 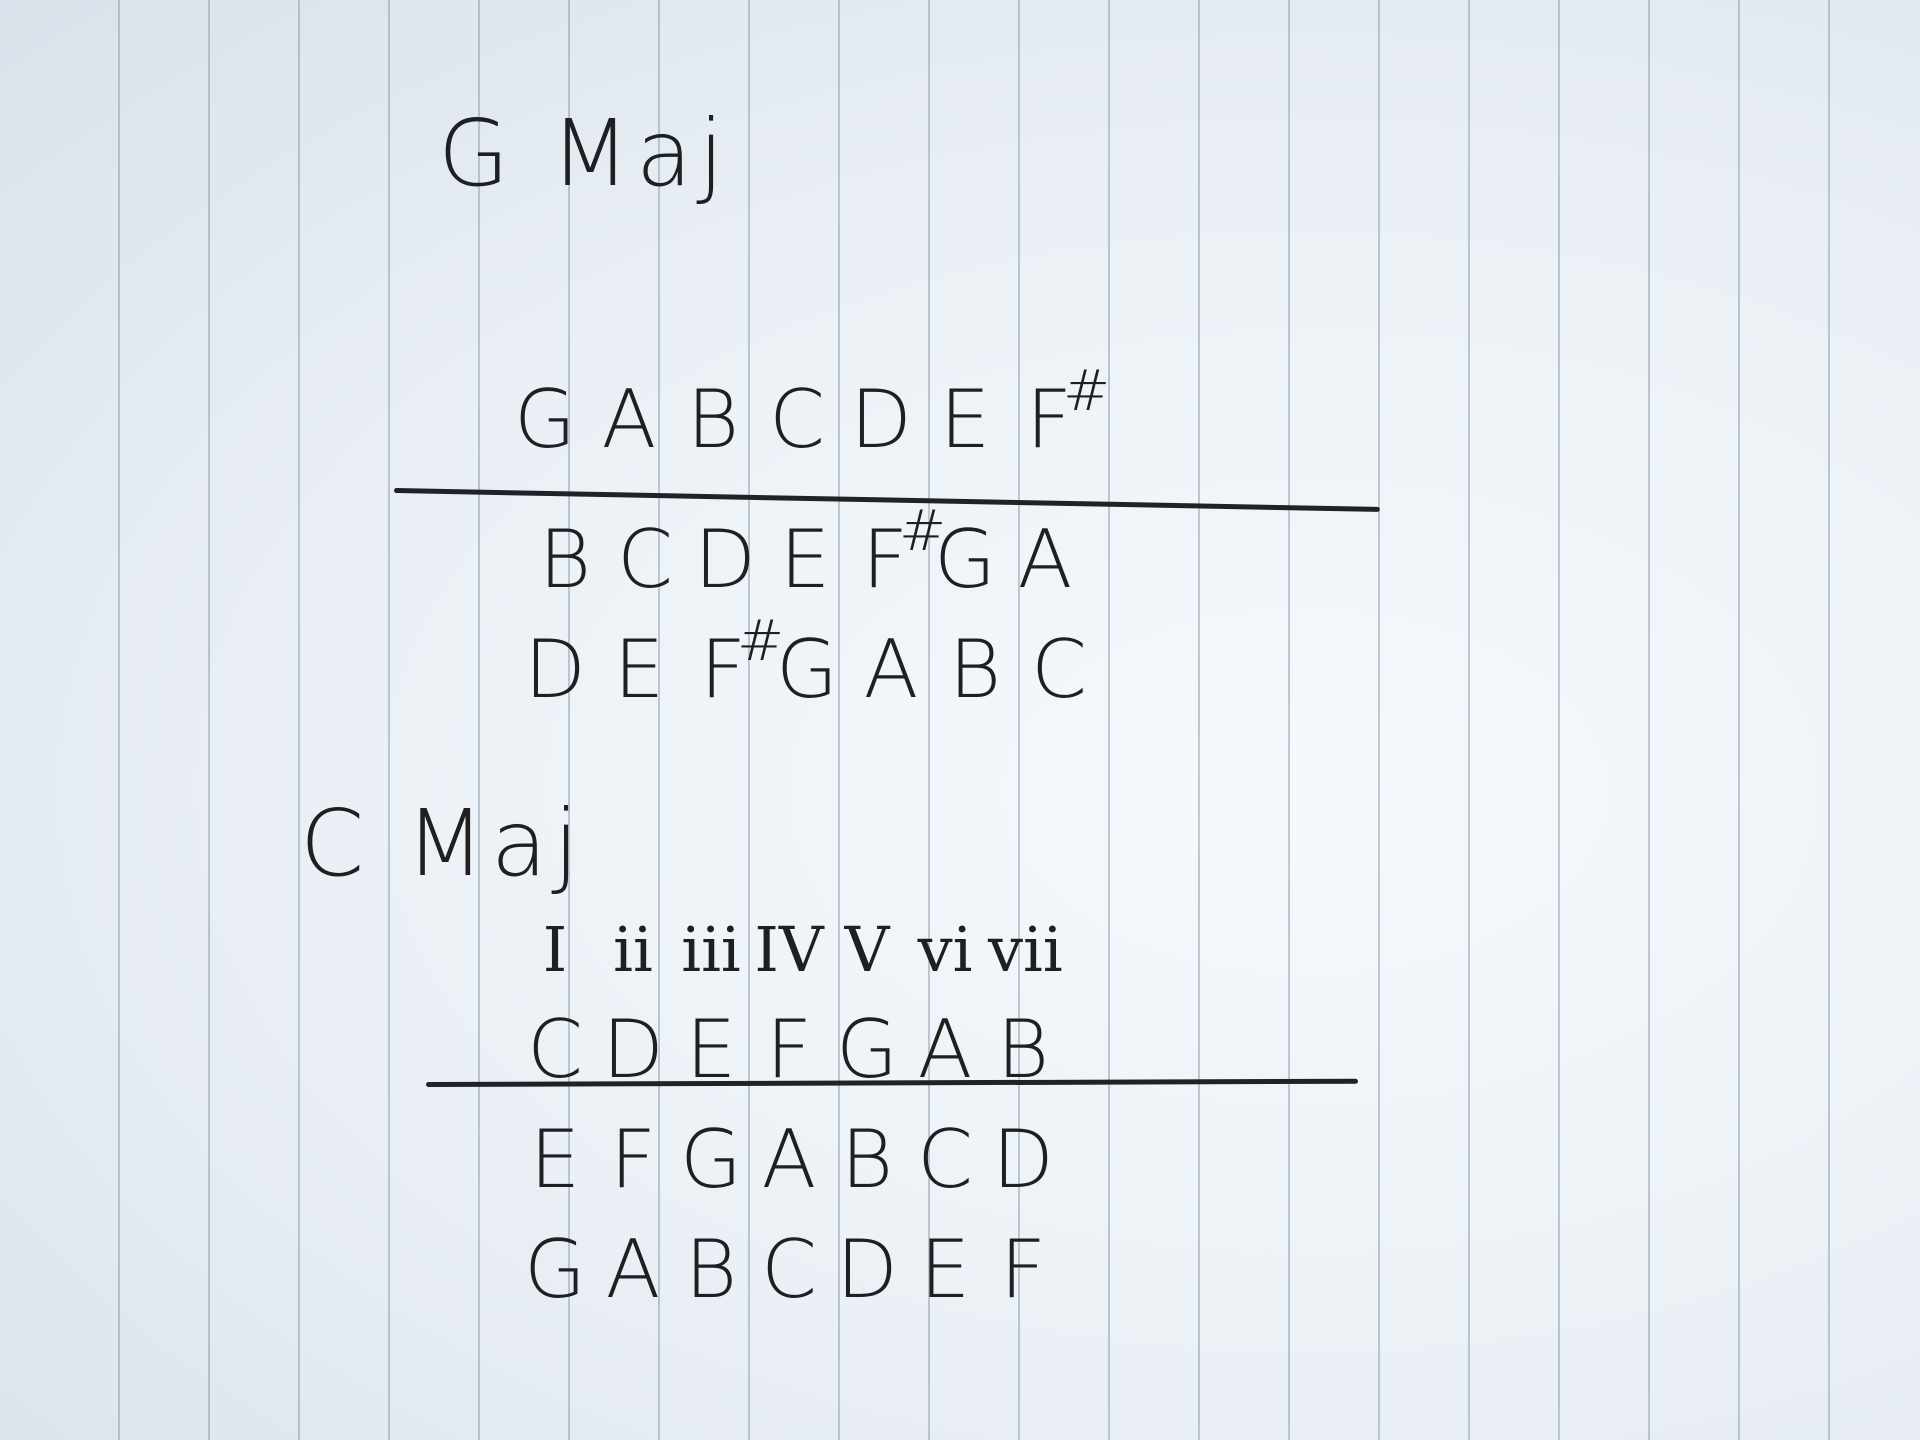 I want to click on g-fifth-note-label: E, so click(x=639, y=669).